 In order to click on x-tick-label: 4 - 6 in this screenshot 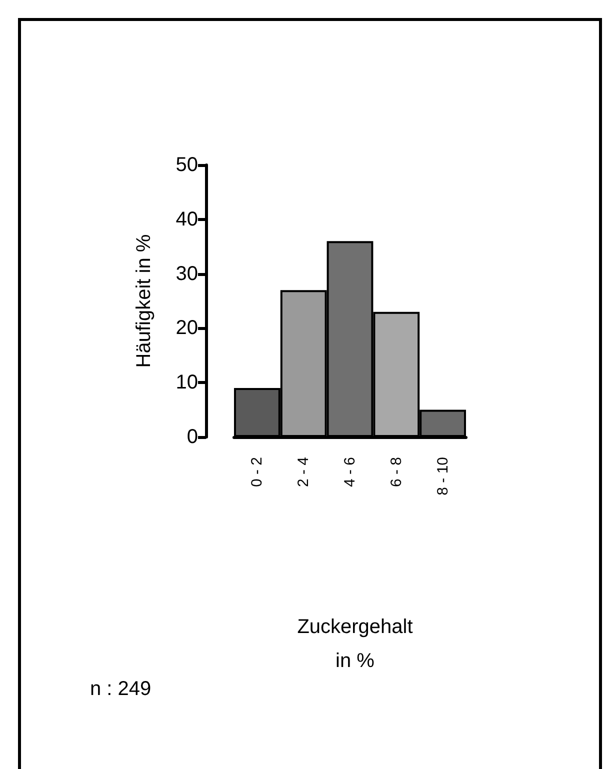, I will do `click(350, 472)`.